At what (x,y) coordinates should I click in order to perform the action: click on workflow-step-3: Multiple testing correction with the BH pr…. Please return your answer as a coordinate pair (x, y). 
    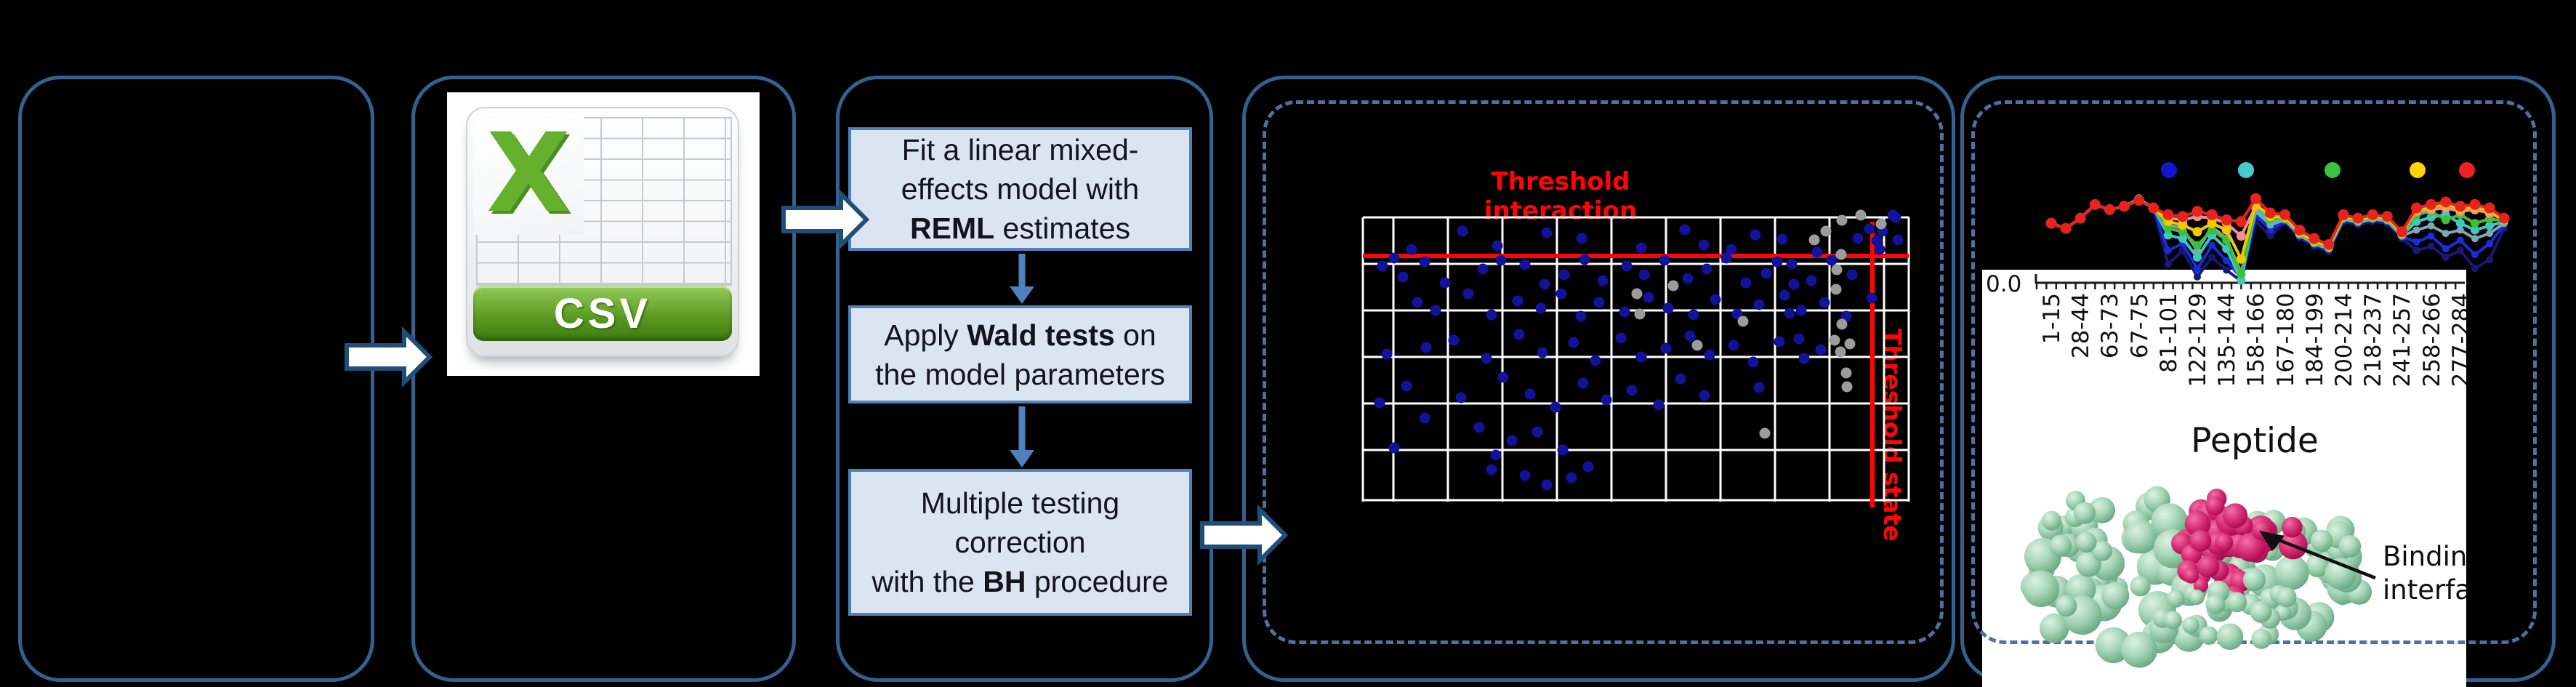
    Looking at the image, I should click on (1020, 542).